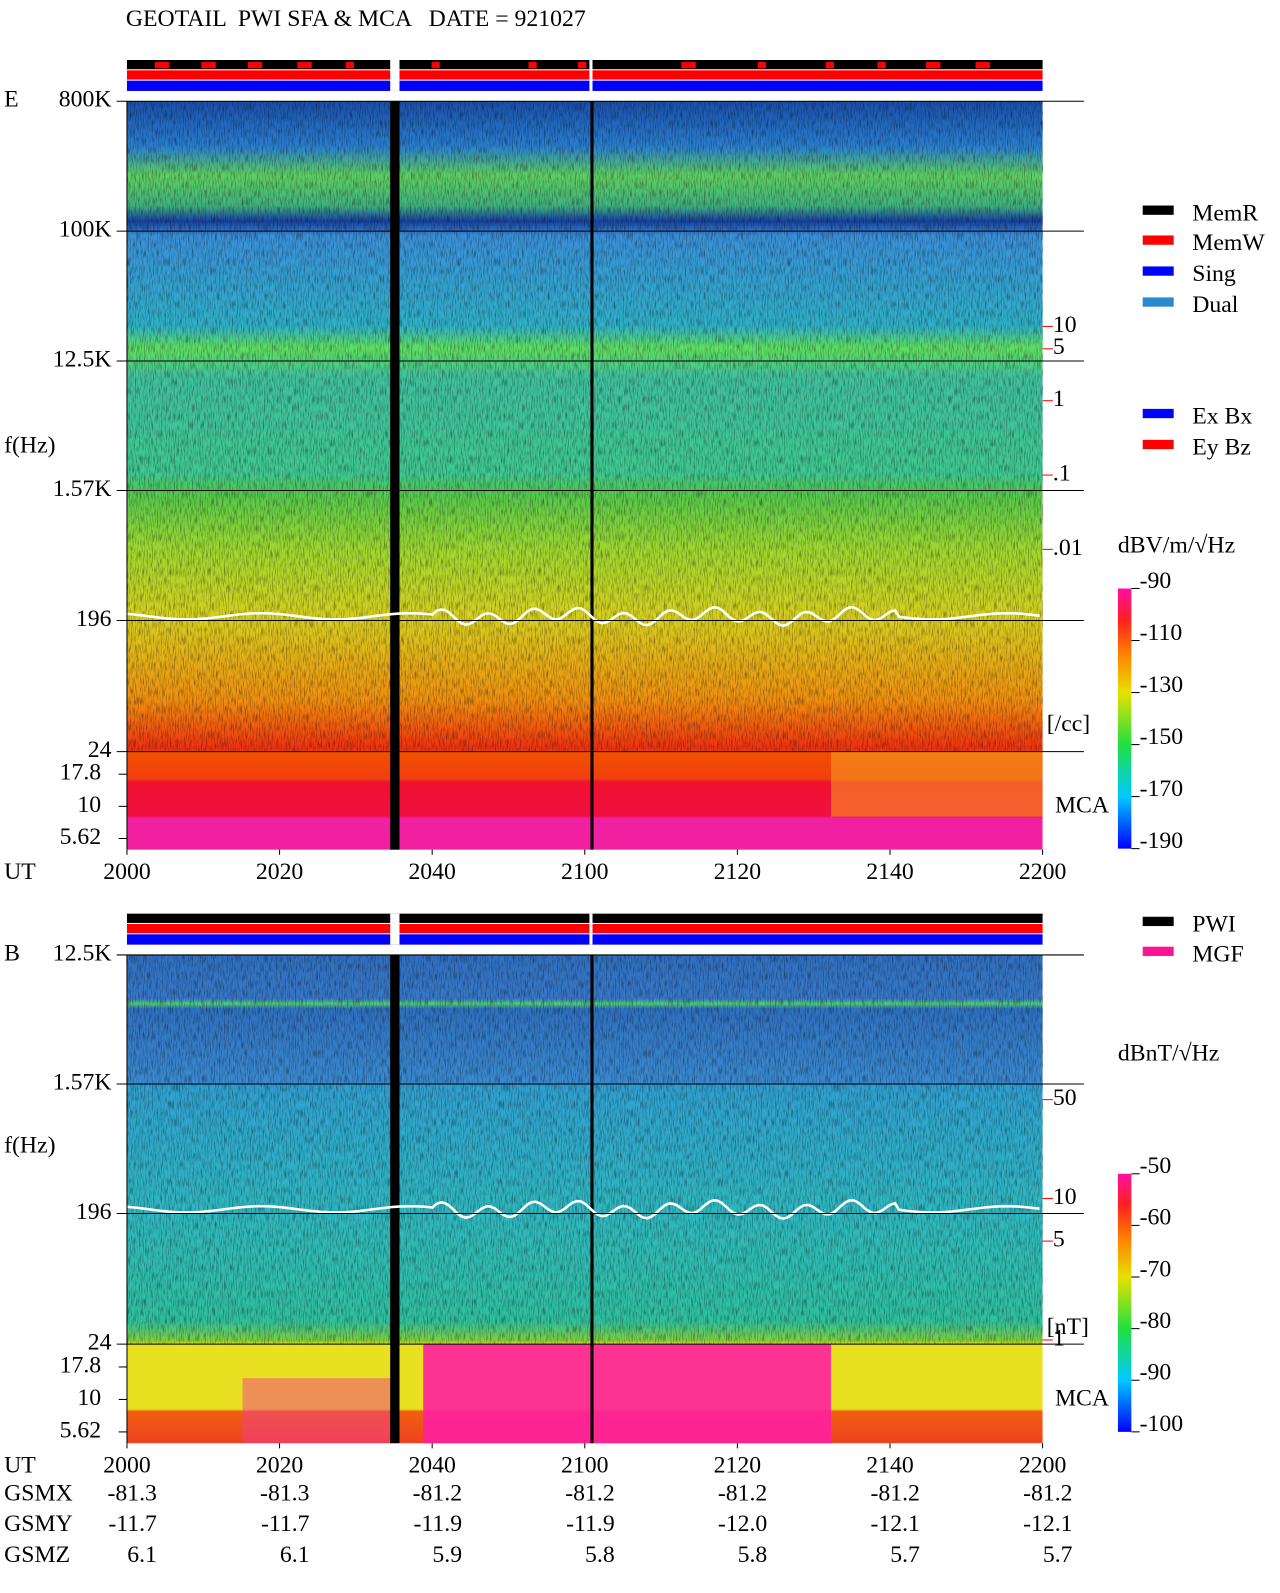 This screenshot has height=1593, width=1280. I want to click on legend-label: MemR, so click(1225, 213).